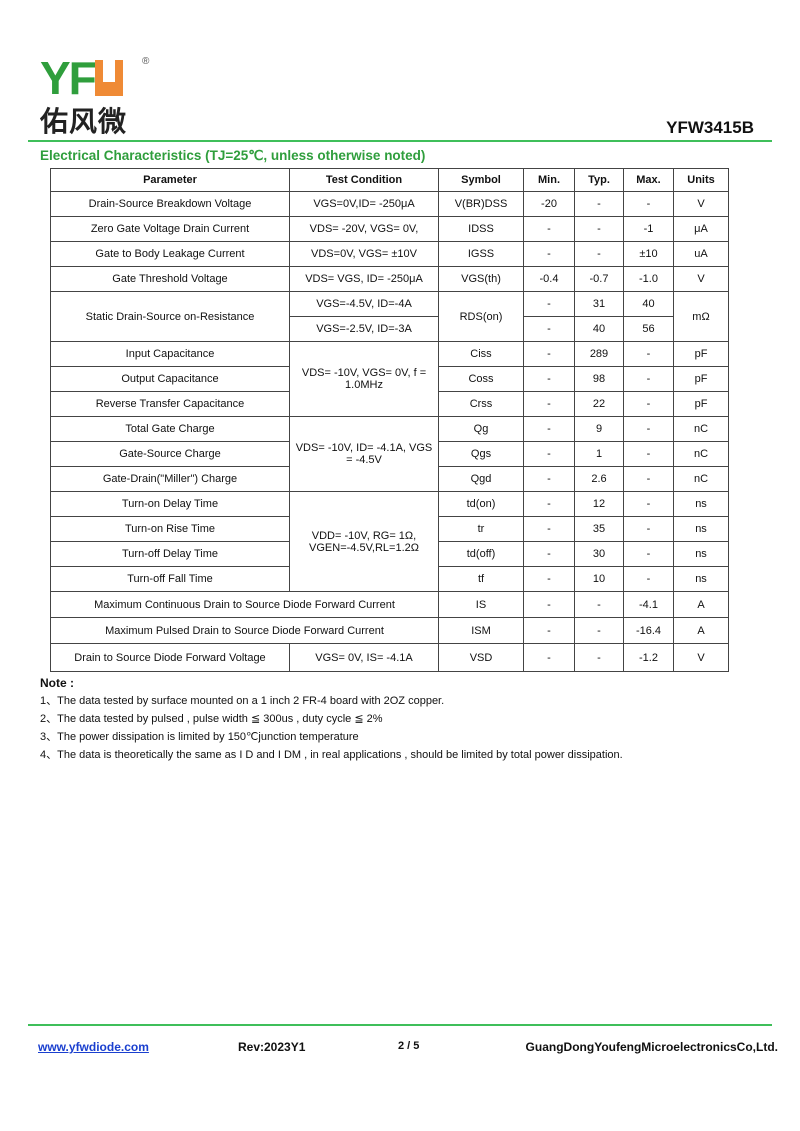 The height and width of the screenshot is (1131, 800). Describe the element at coordinates (170, 229) in the screenshot. I see `parameter-cell: Zero Gate Voltage Drain Current` at that location.